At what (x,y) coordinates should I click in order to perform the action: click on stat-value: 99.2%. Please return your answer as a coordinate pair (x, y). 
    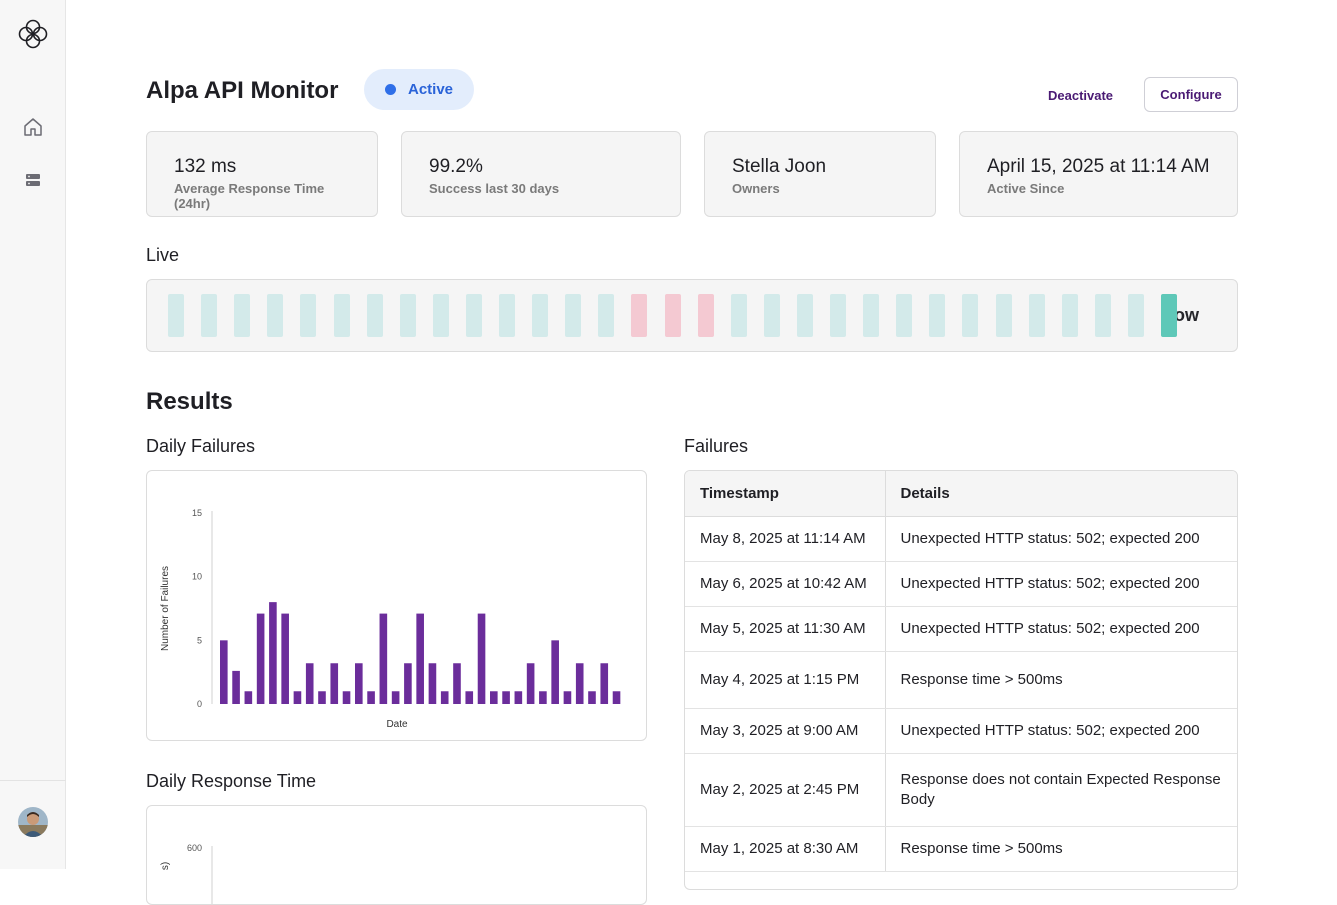
    Looking at the image, I should click on (456, 166).